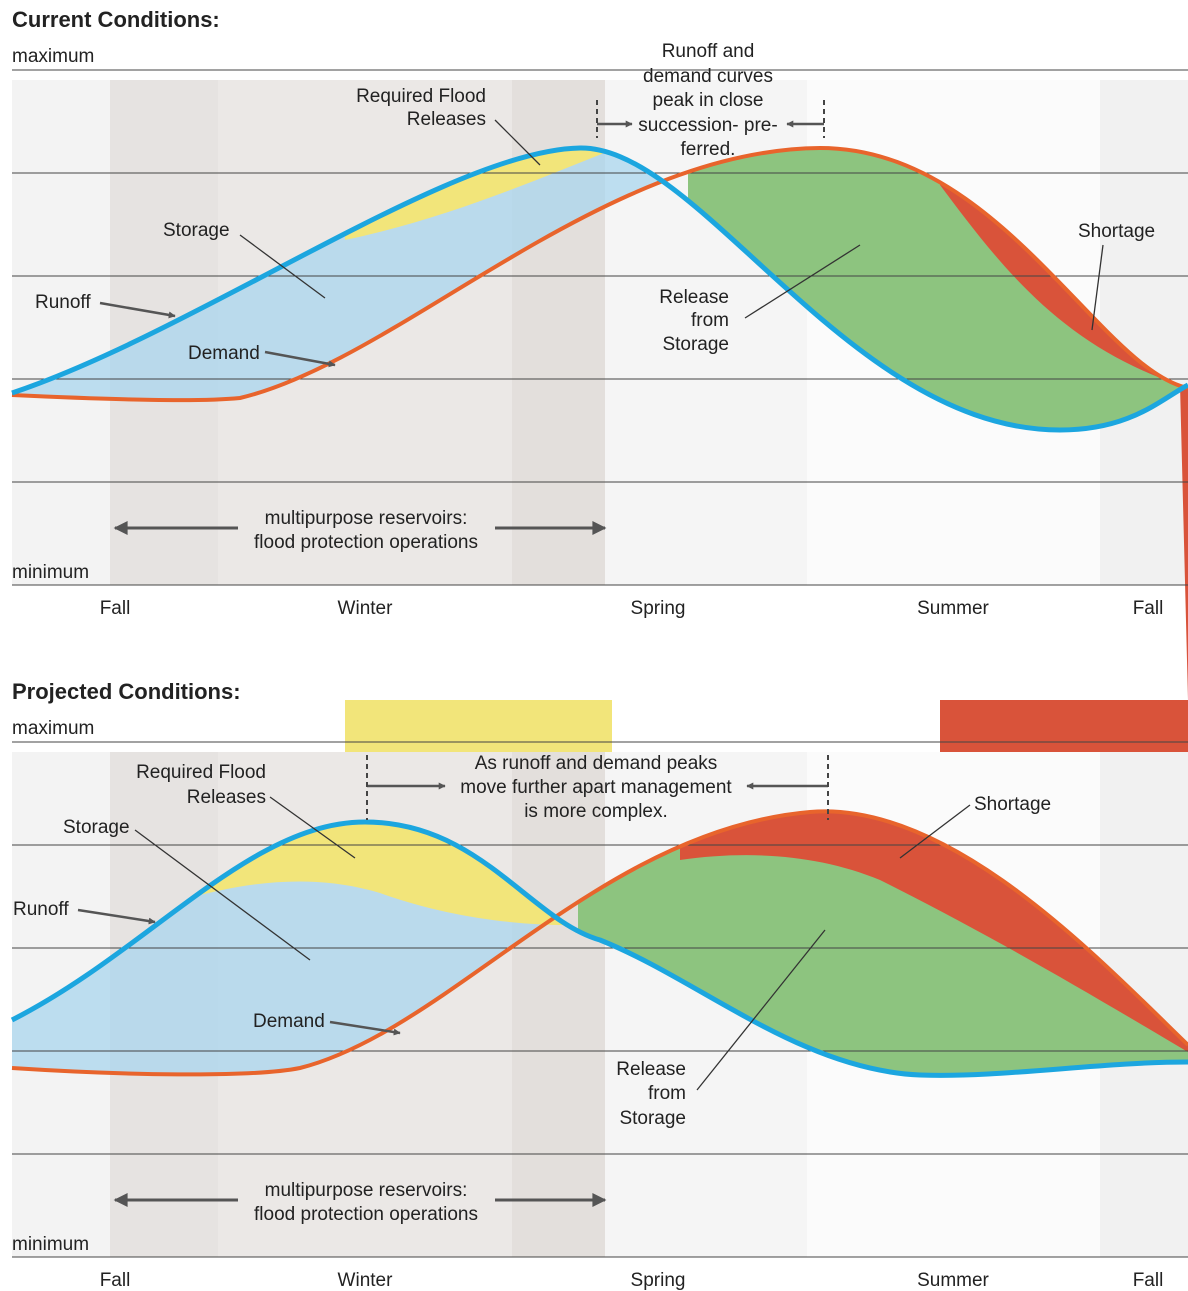 This screenshot has height=1291, width=1188. Describe the element at coordinates (53, 728) in the screenshot. I see `axis-max-label: maximum` at that location.